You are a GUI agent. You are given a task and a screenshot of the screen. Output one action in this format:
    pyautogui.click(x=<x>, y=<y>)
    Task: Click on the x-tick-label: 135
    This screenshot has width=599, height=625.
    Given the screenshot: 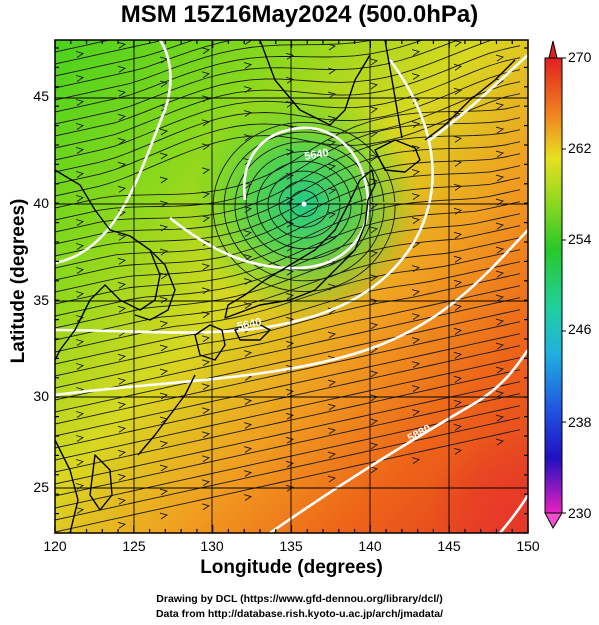 What is the action you would take?
    pyautogui.click(x=291, y=546)
    